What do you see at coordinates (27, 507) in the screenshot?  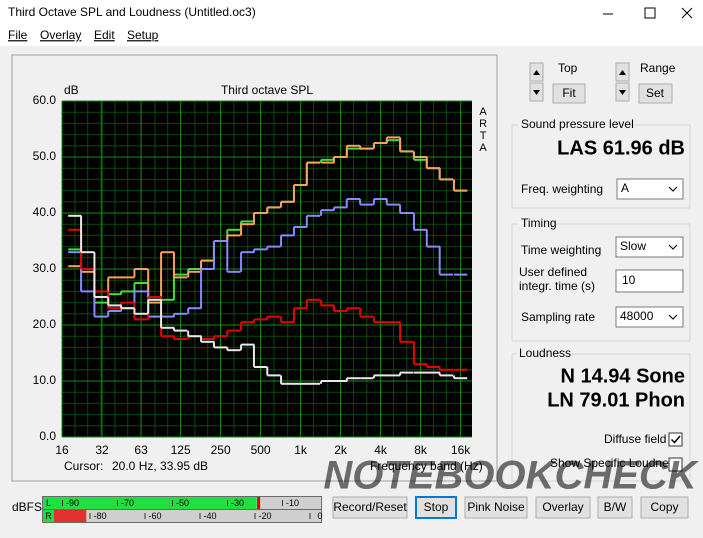 I see `meter-unit: dBFS` at bounding box center [27, 507].